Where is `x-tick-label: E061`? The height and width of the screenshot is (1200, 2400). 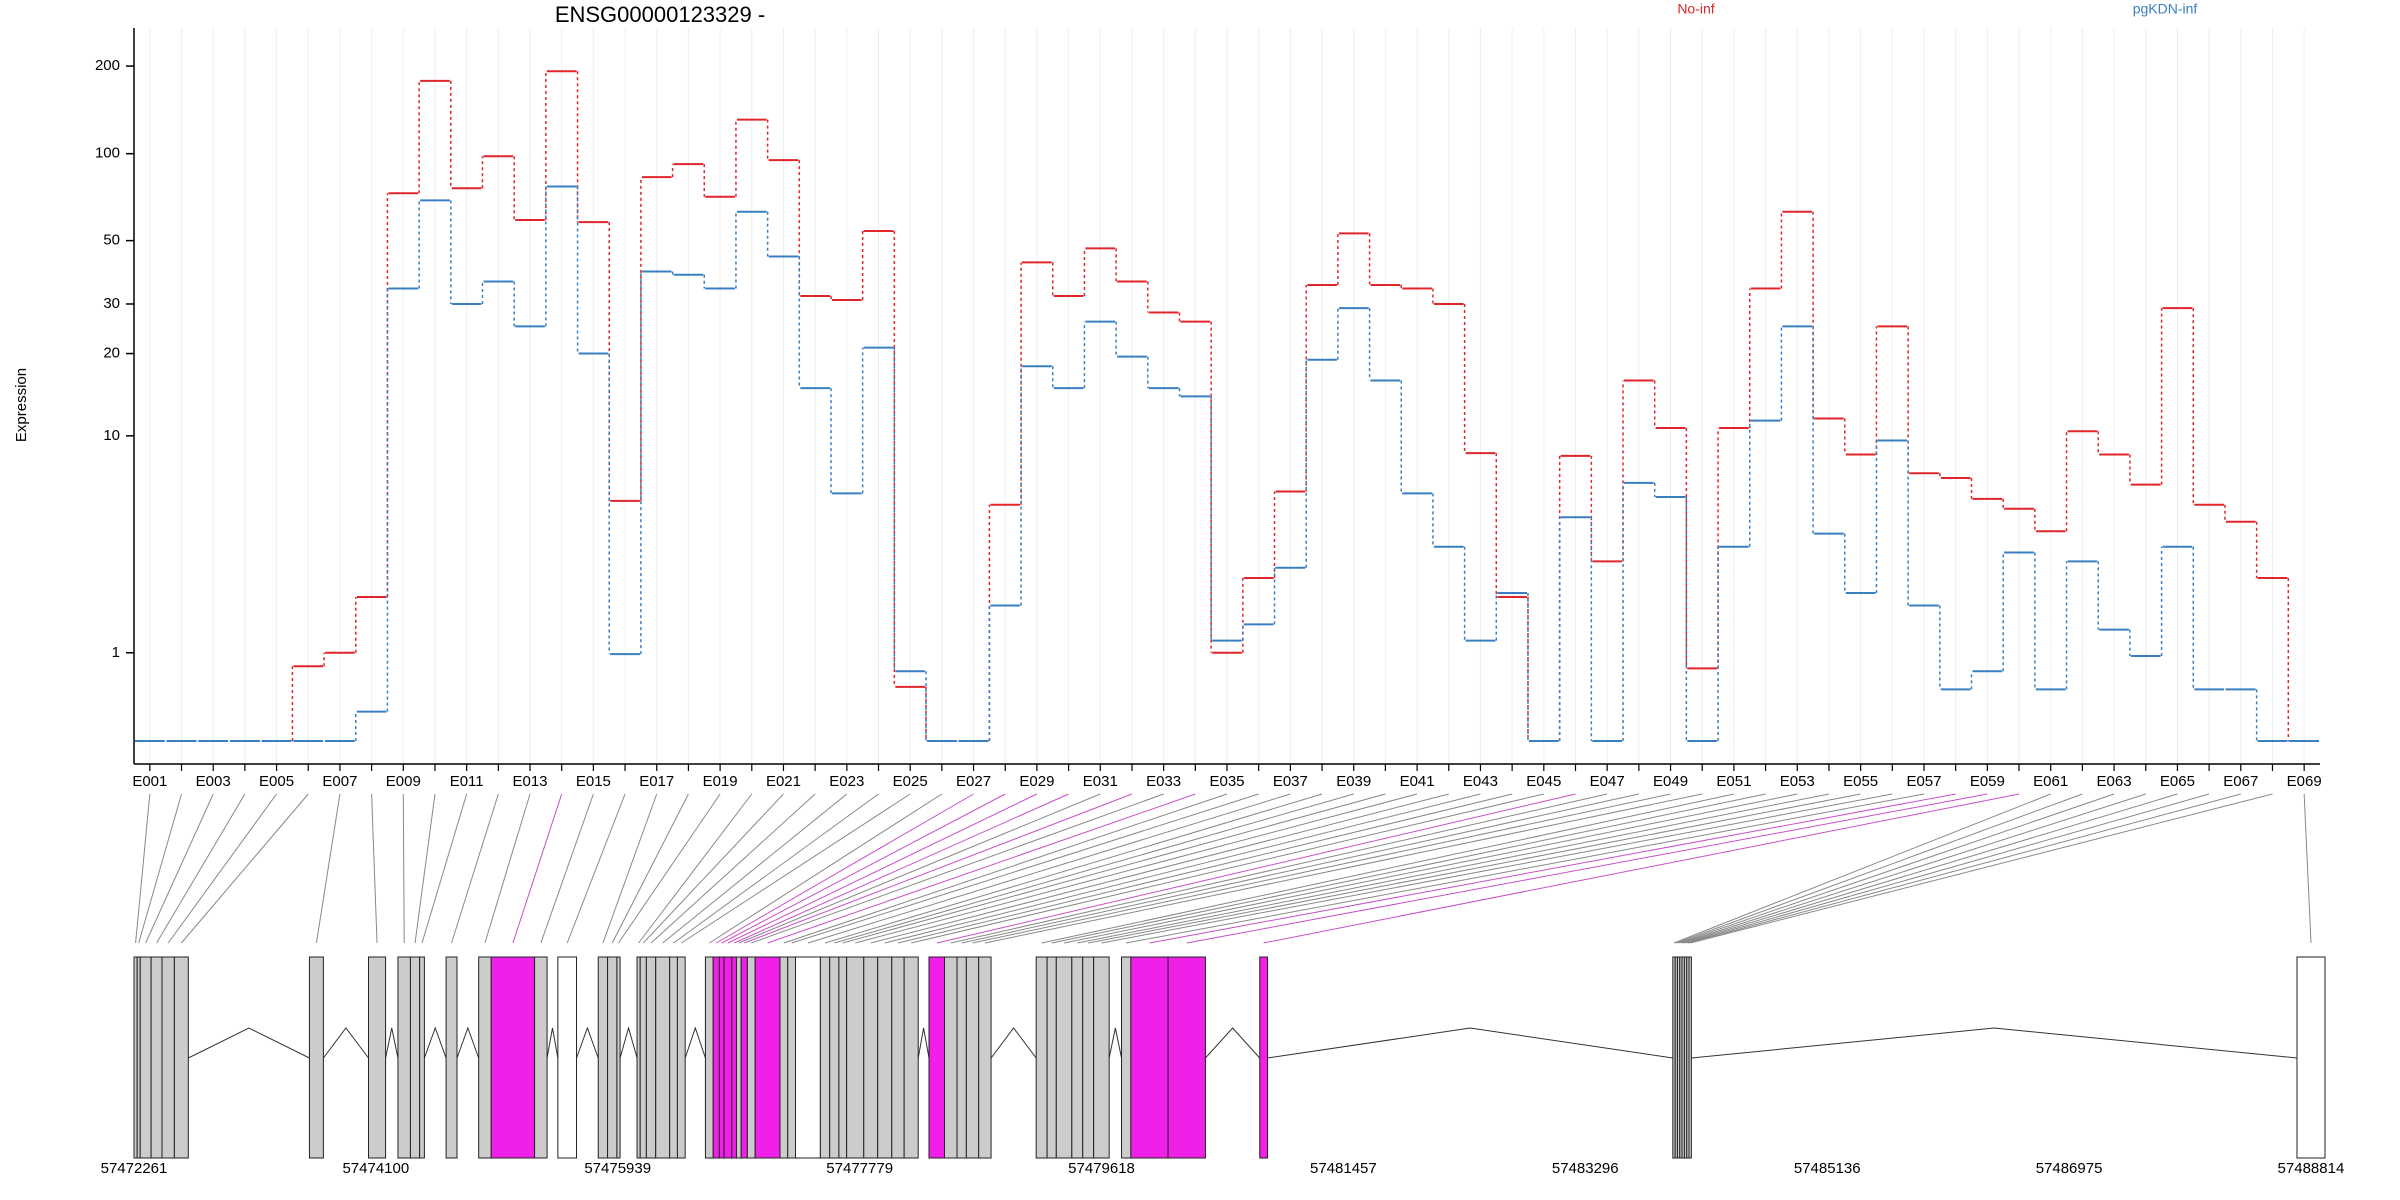 x-tick-label: E061 is located at coordinates (2050, 781).